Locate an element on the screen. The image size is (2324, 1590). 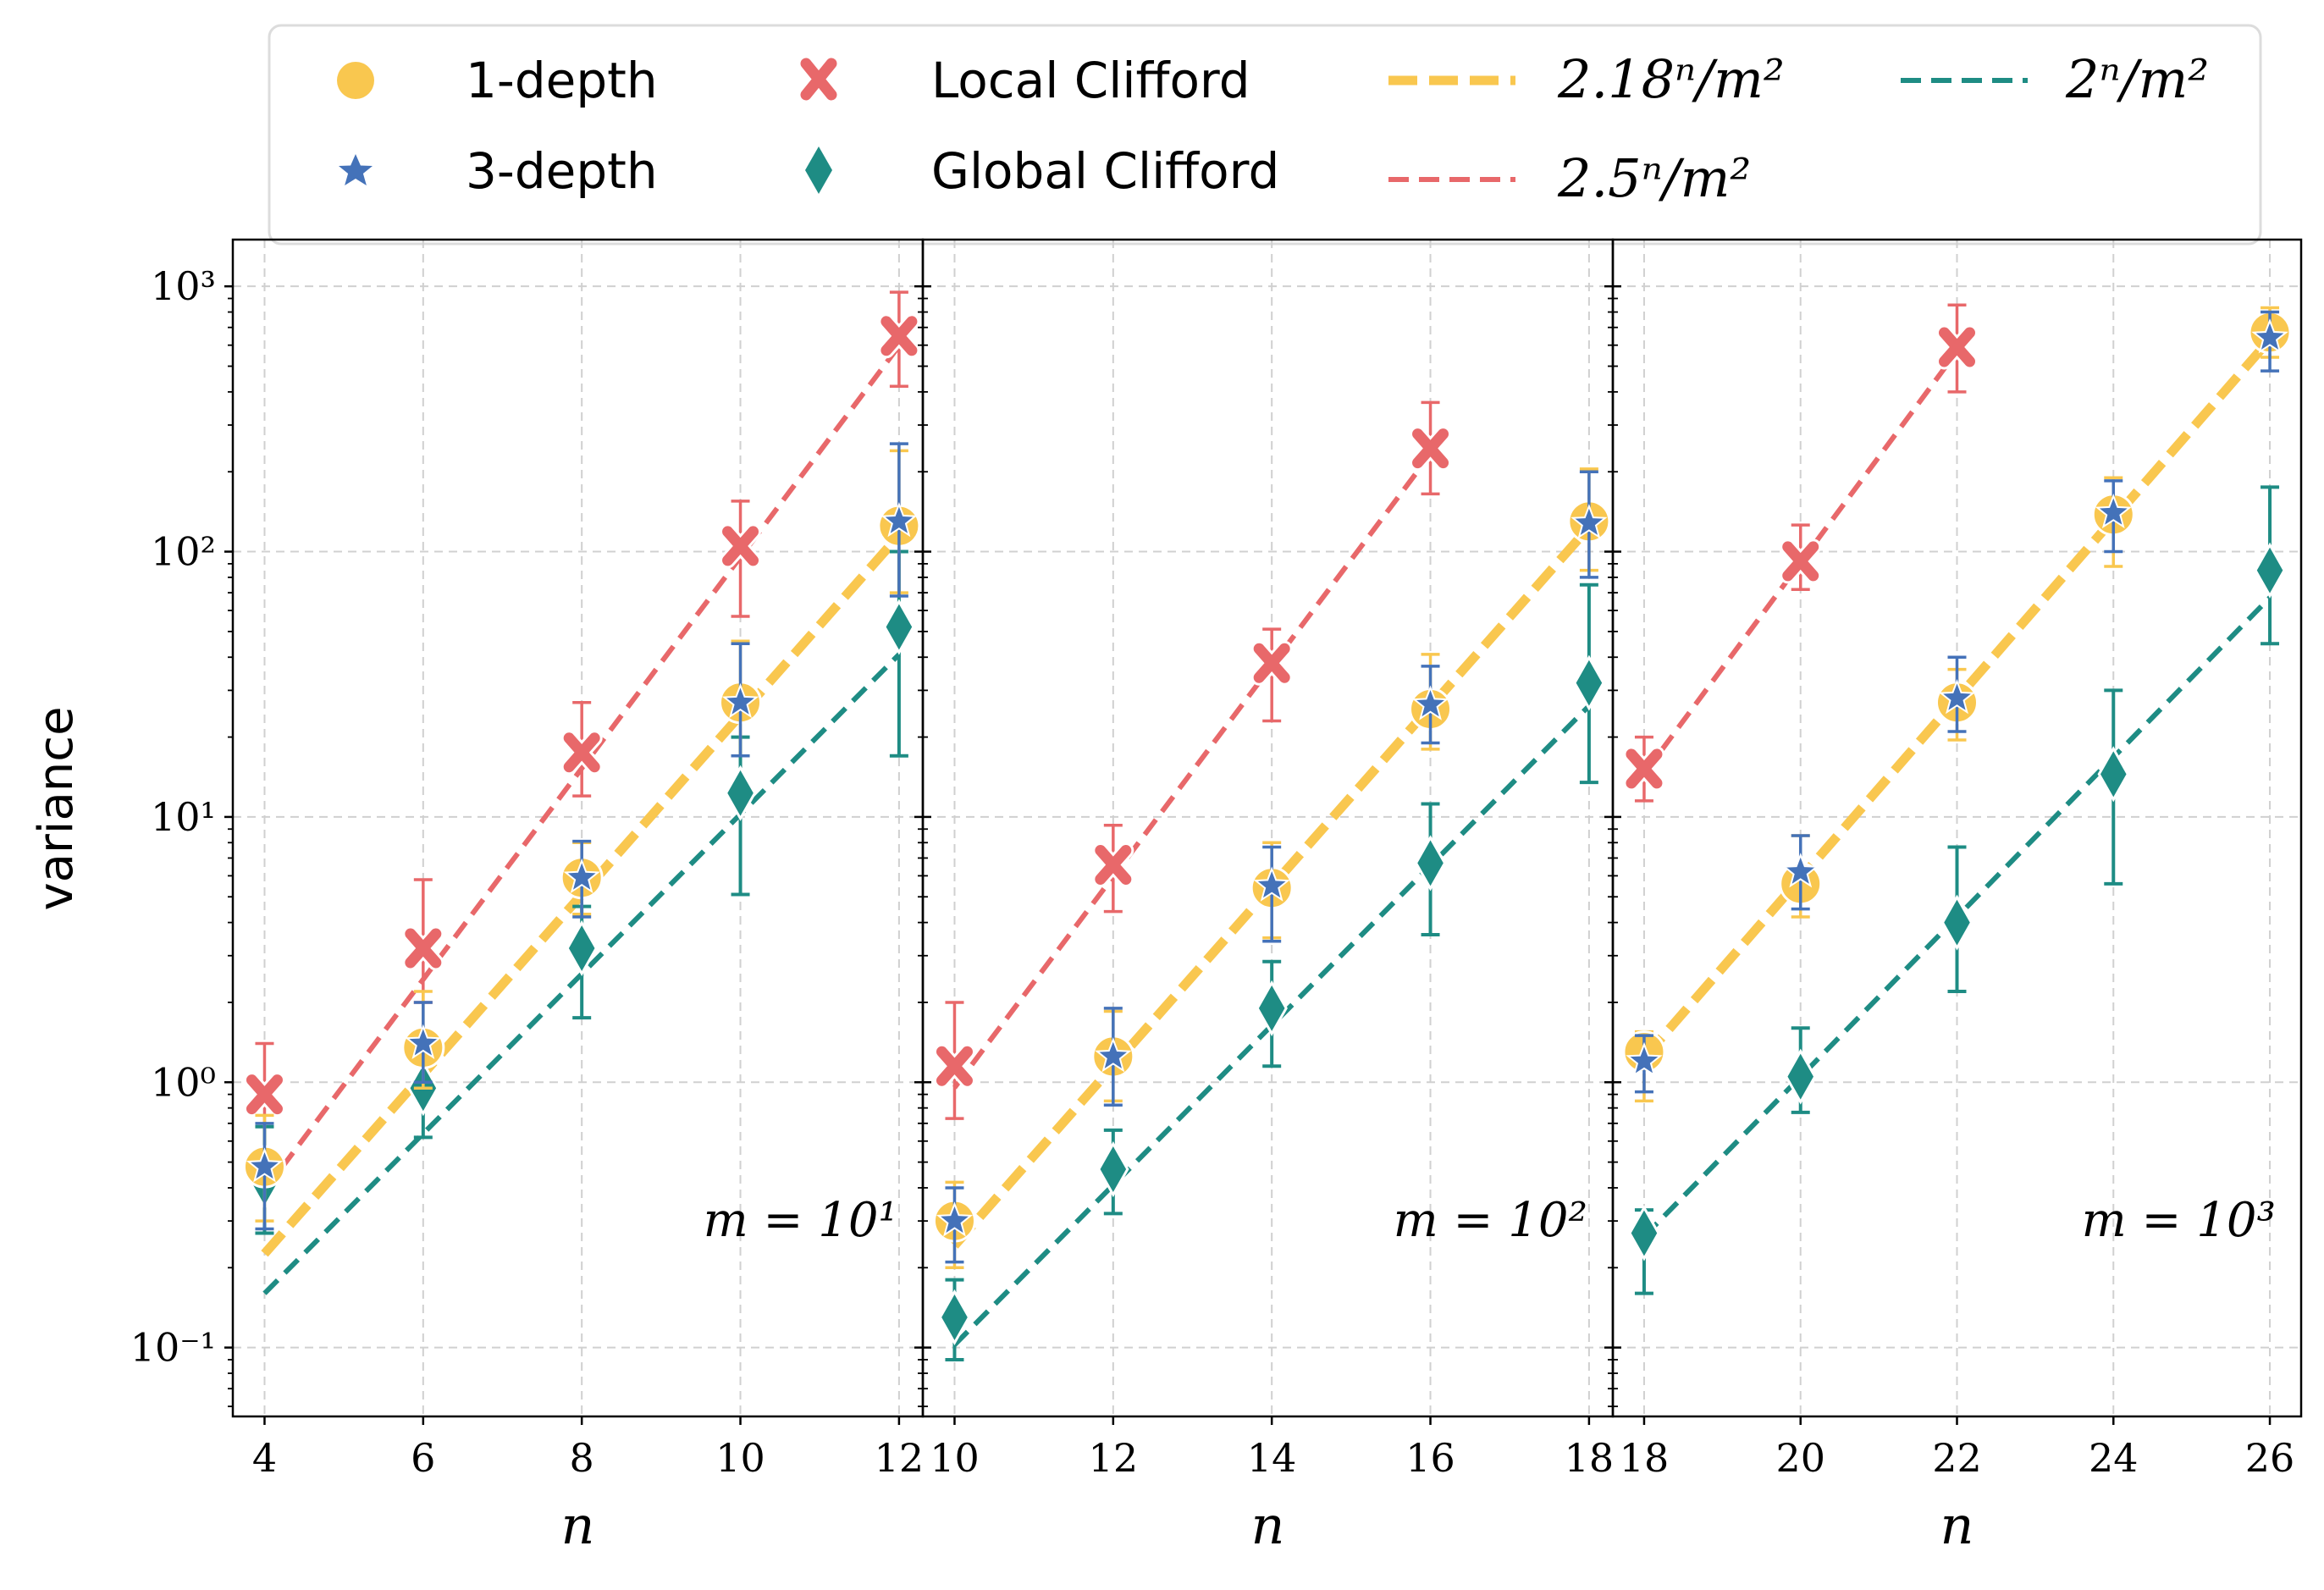
legend-item-fit-2: 2ⁿ/m² is located at coordinates (2055, 79).